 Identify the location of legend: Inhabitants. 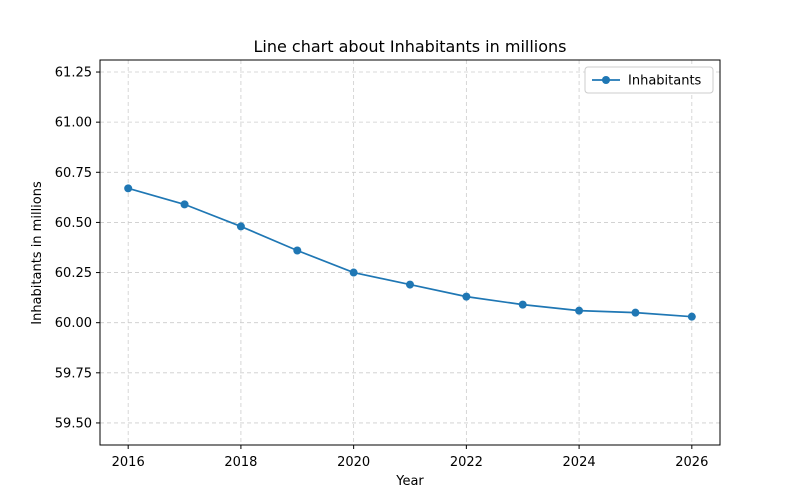
(649, 80).